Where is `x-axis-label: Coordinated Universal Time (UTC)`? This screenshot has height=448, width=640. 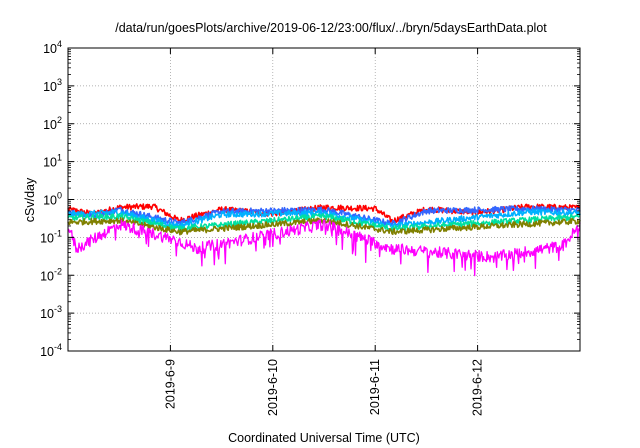
x-axis-label: Coordinated Universal Time (UTC) is located at coordinates (324, 438).